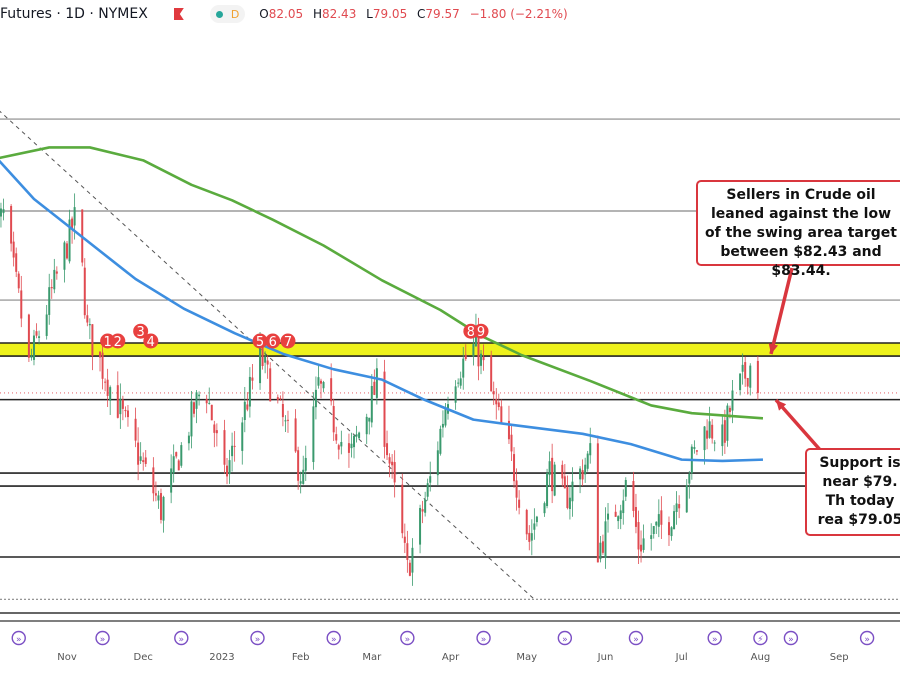 This screenshot has height=675, width=900. What do you see at coordinates (178, 14) in the screenshot?
I see `flag-icon` at bounding box center [178, 14].